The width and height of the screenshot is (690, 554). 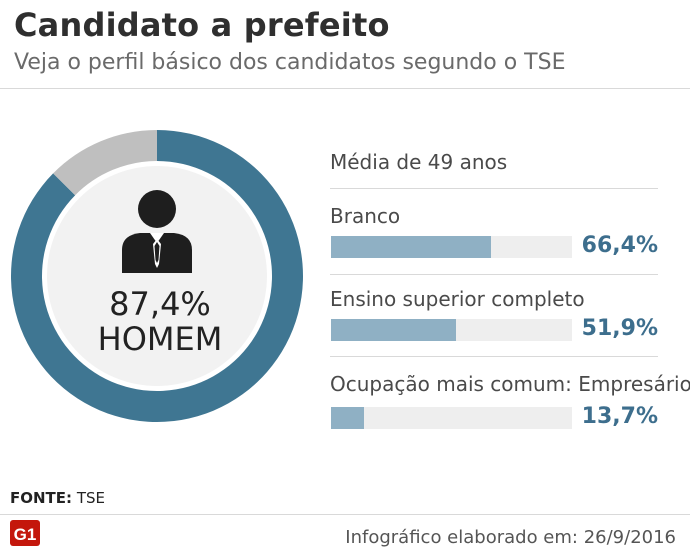 I want to click on businessman-icon, so click(x=157, y=231).